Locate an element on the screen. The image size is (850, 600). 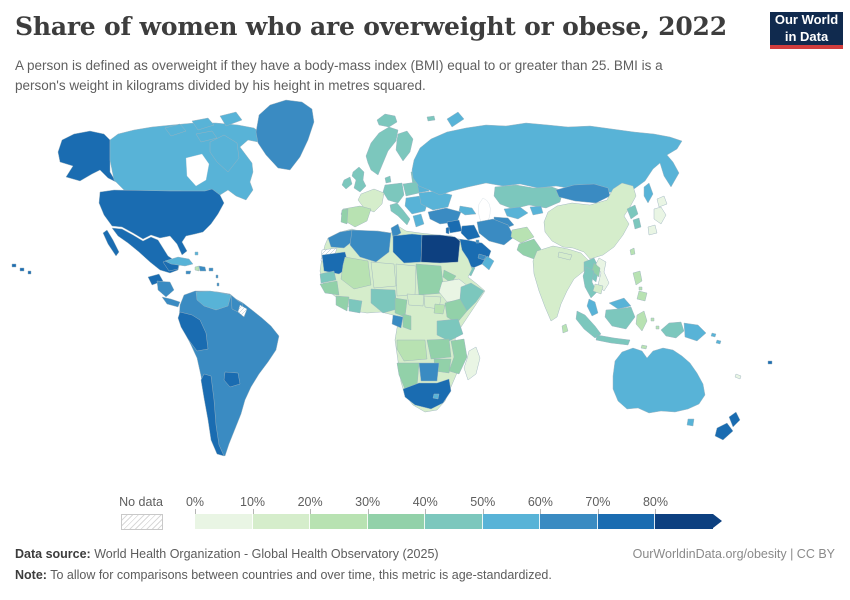
country-niger is located at coordinates (383, 275).